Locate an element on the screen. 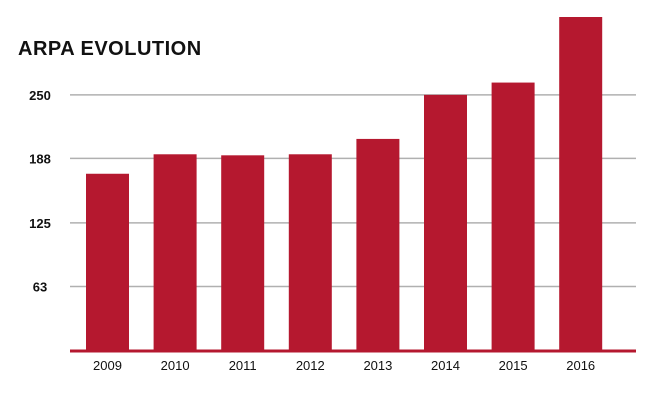 The height and width of the screenshot is (400, 650). x-tick-label: 2010 is located at coordinates (175, 365).